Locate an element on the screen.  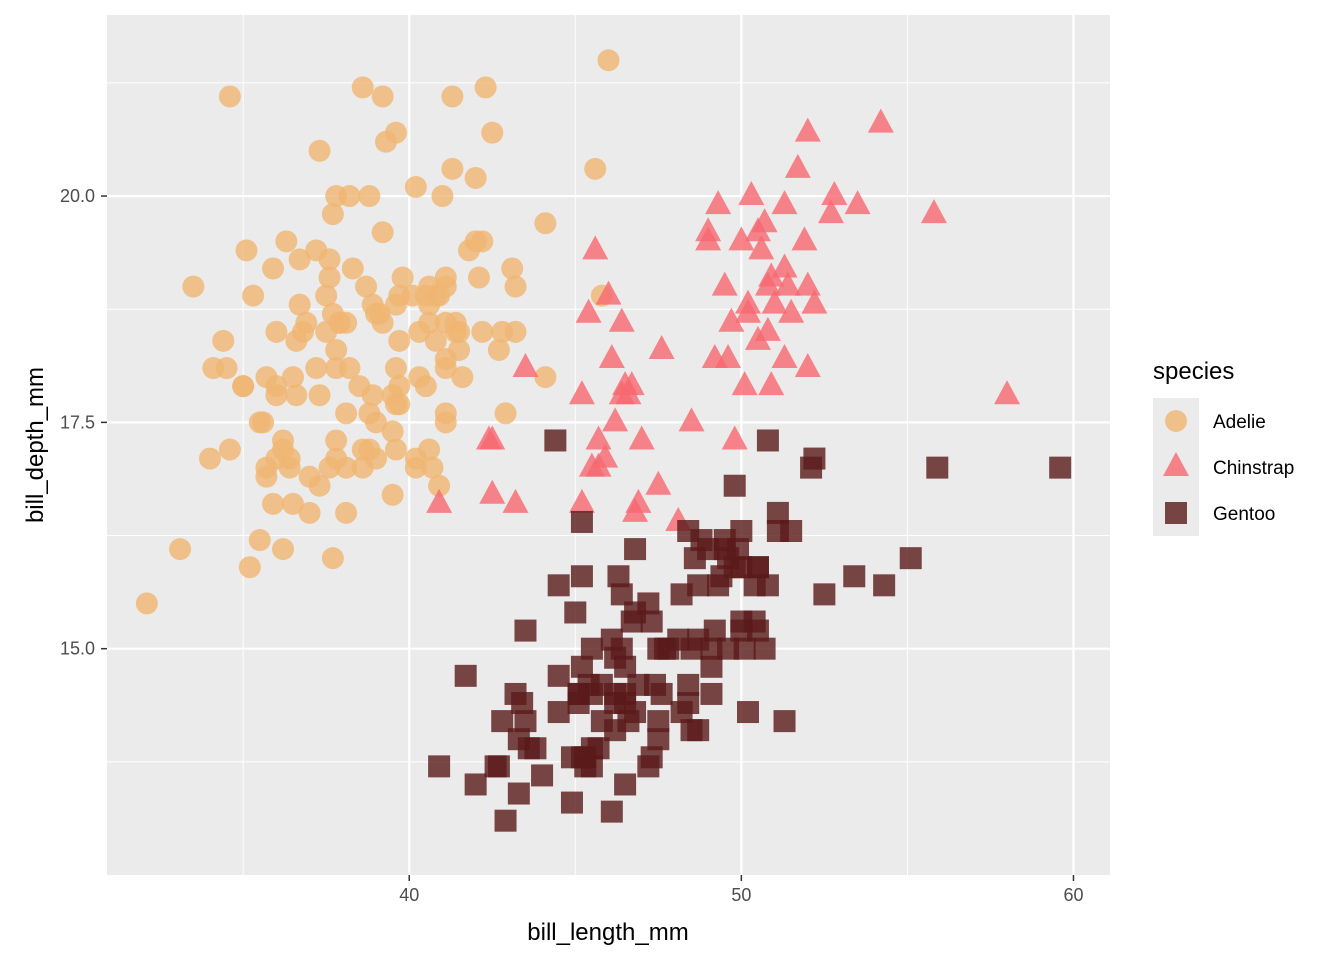
legend-label: Chinstrap is located at coordinates (1253, 468).